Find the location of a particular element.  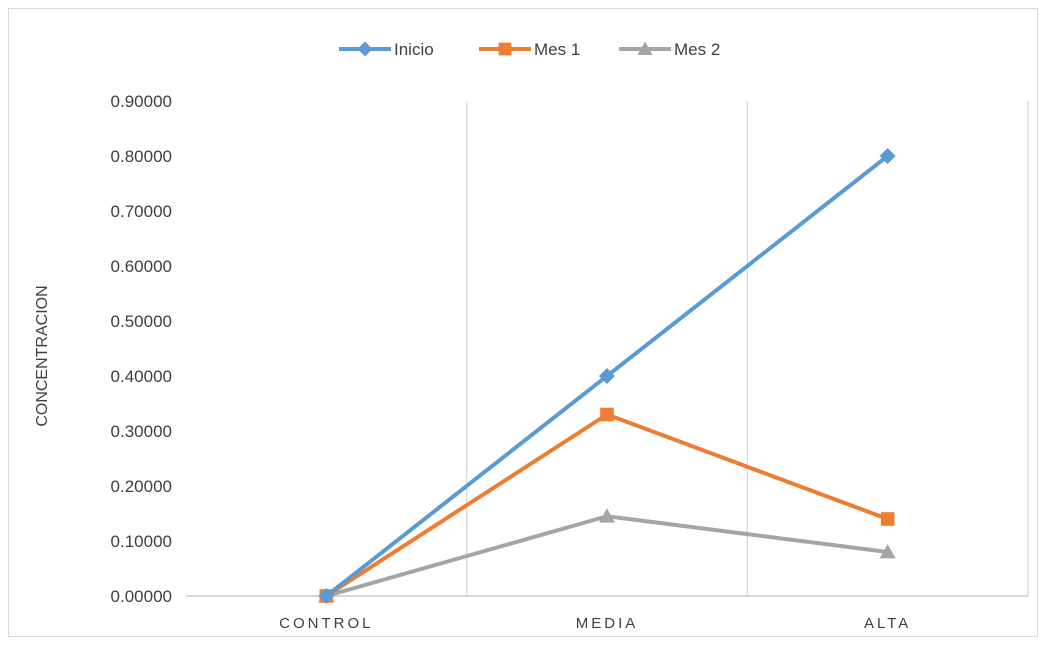

y-tick-label: 0.60000 is located at coordinates (141, 266).